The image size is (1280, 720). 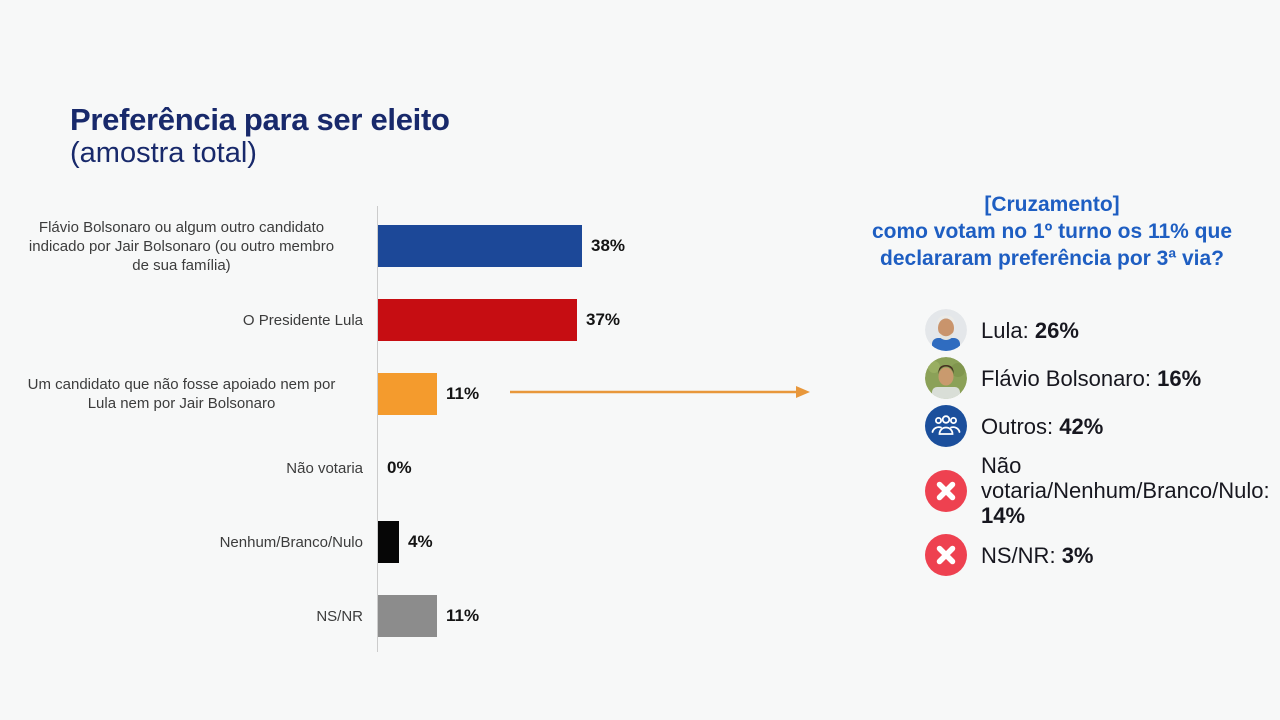 What do you see at coordinates (1056, 330) in the screenshot?
I see `cross-item-value: 26%` at bounding box center [1056, 330].